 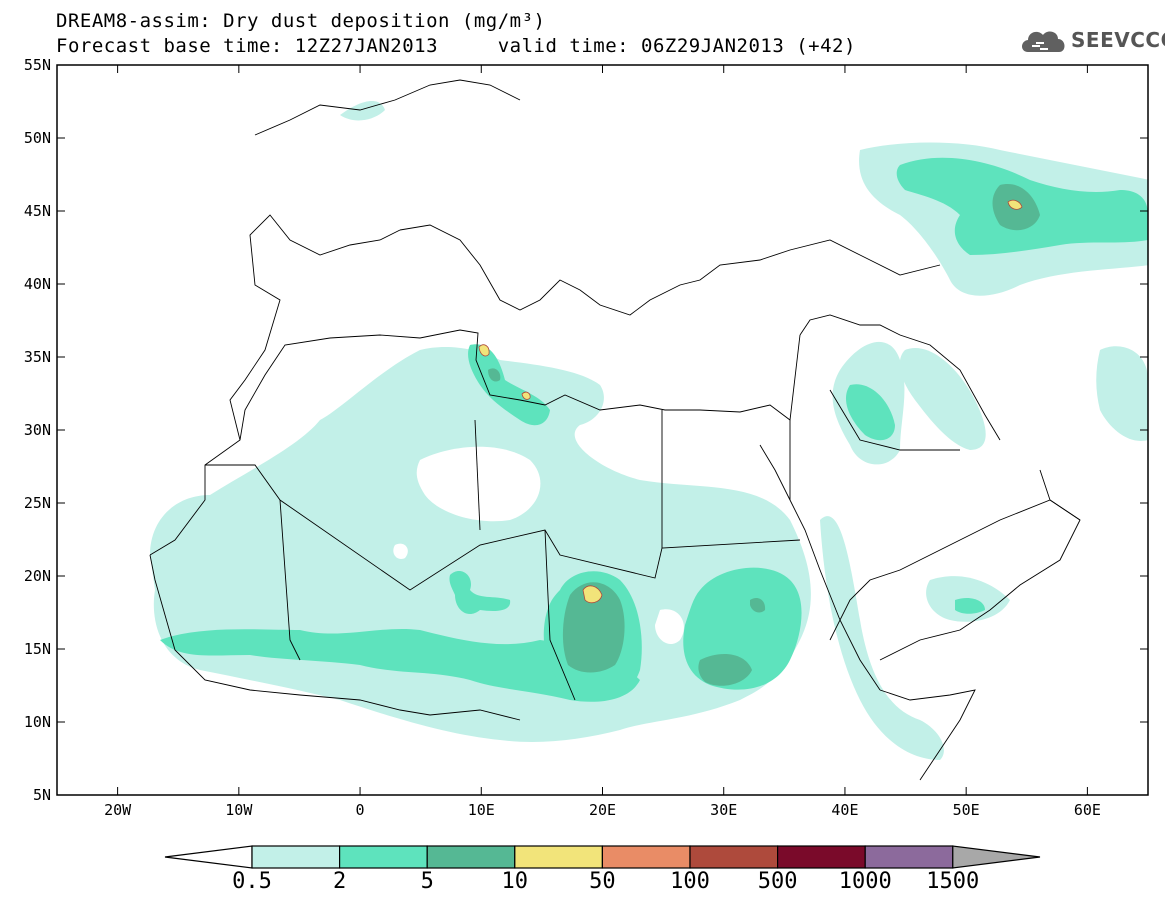 I want to click on lat-tick-label: 35N, so click(x=37, y=357).